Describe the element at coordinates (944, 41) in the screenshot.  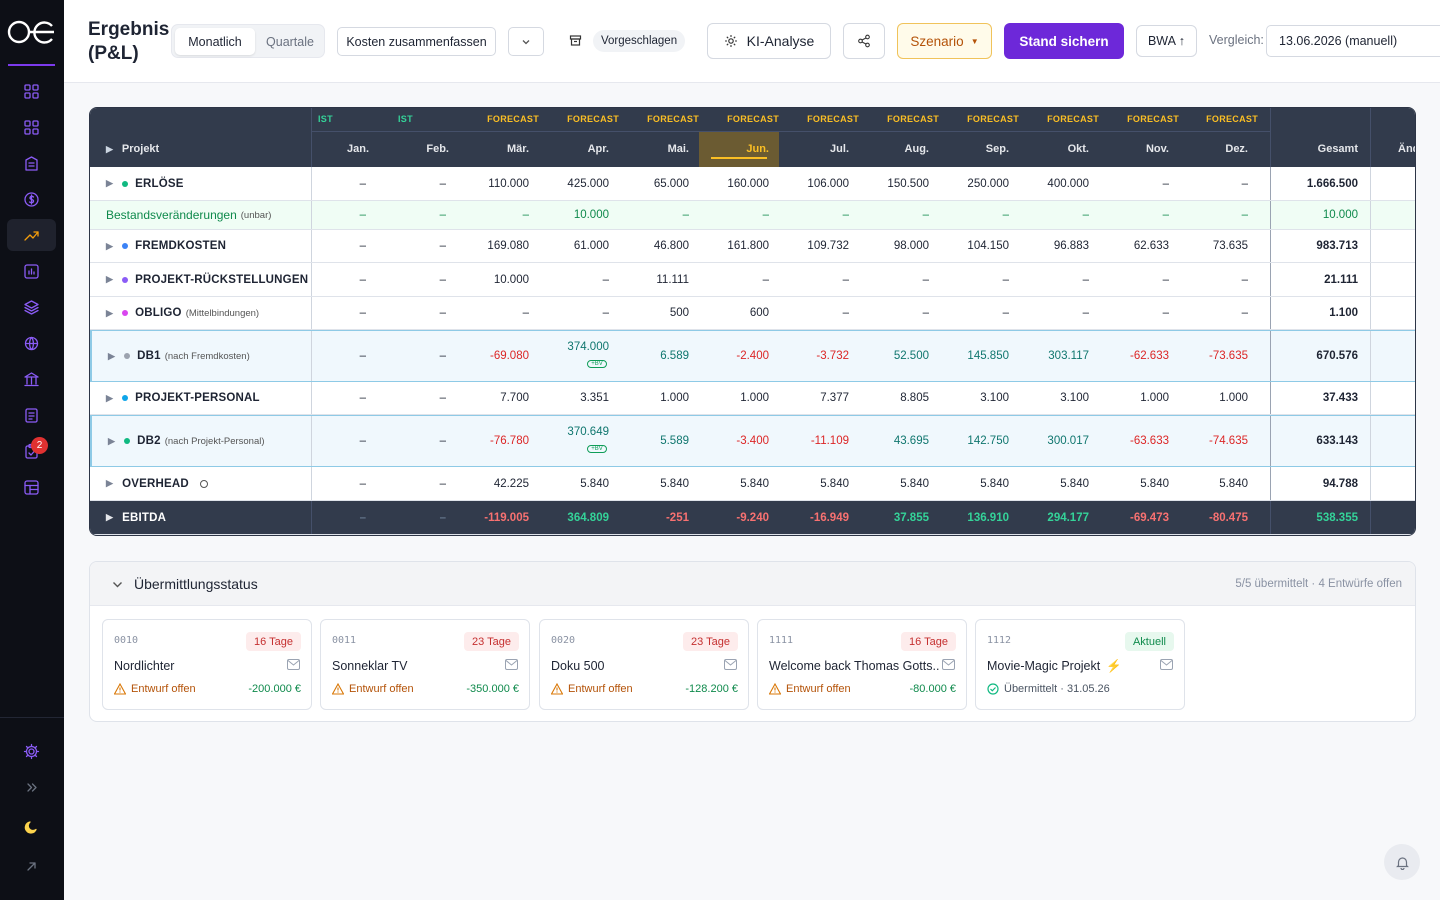
I see `scenario-dropdown: Szenario ▼` at that location.